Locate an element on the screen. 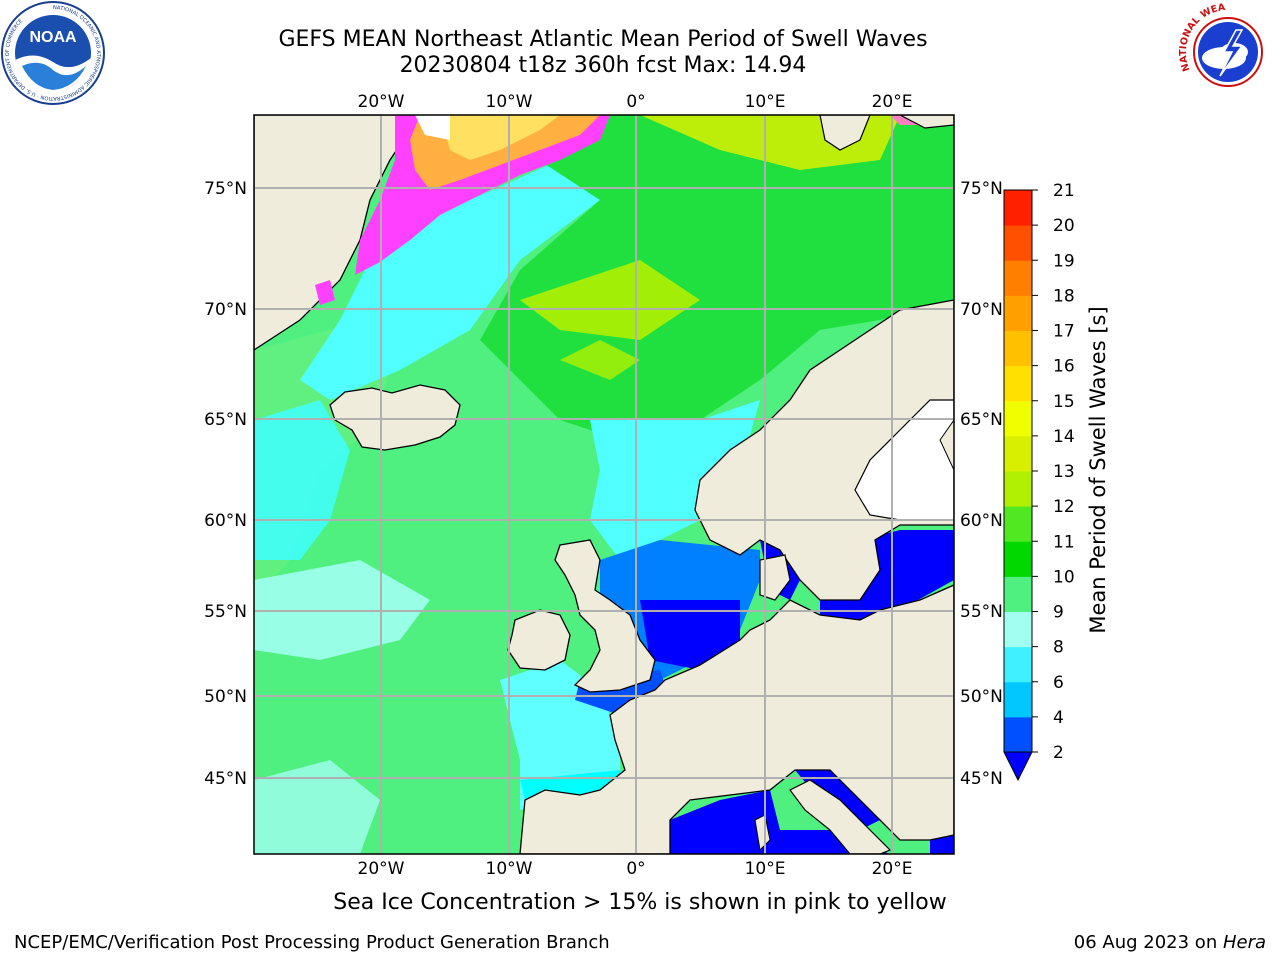 This screenshot has height=960, width=1280. colorbar-tick-label: 14 is located at coordinates (1064, 437).